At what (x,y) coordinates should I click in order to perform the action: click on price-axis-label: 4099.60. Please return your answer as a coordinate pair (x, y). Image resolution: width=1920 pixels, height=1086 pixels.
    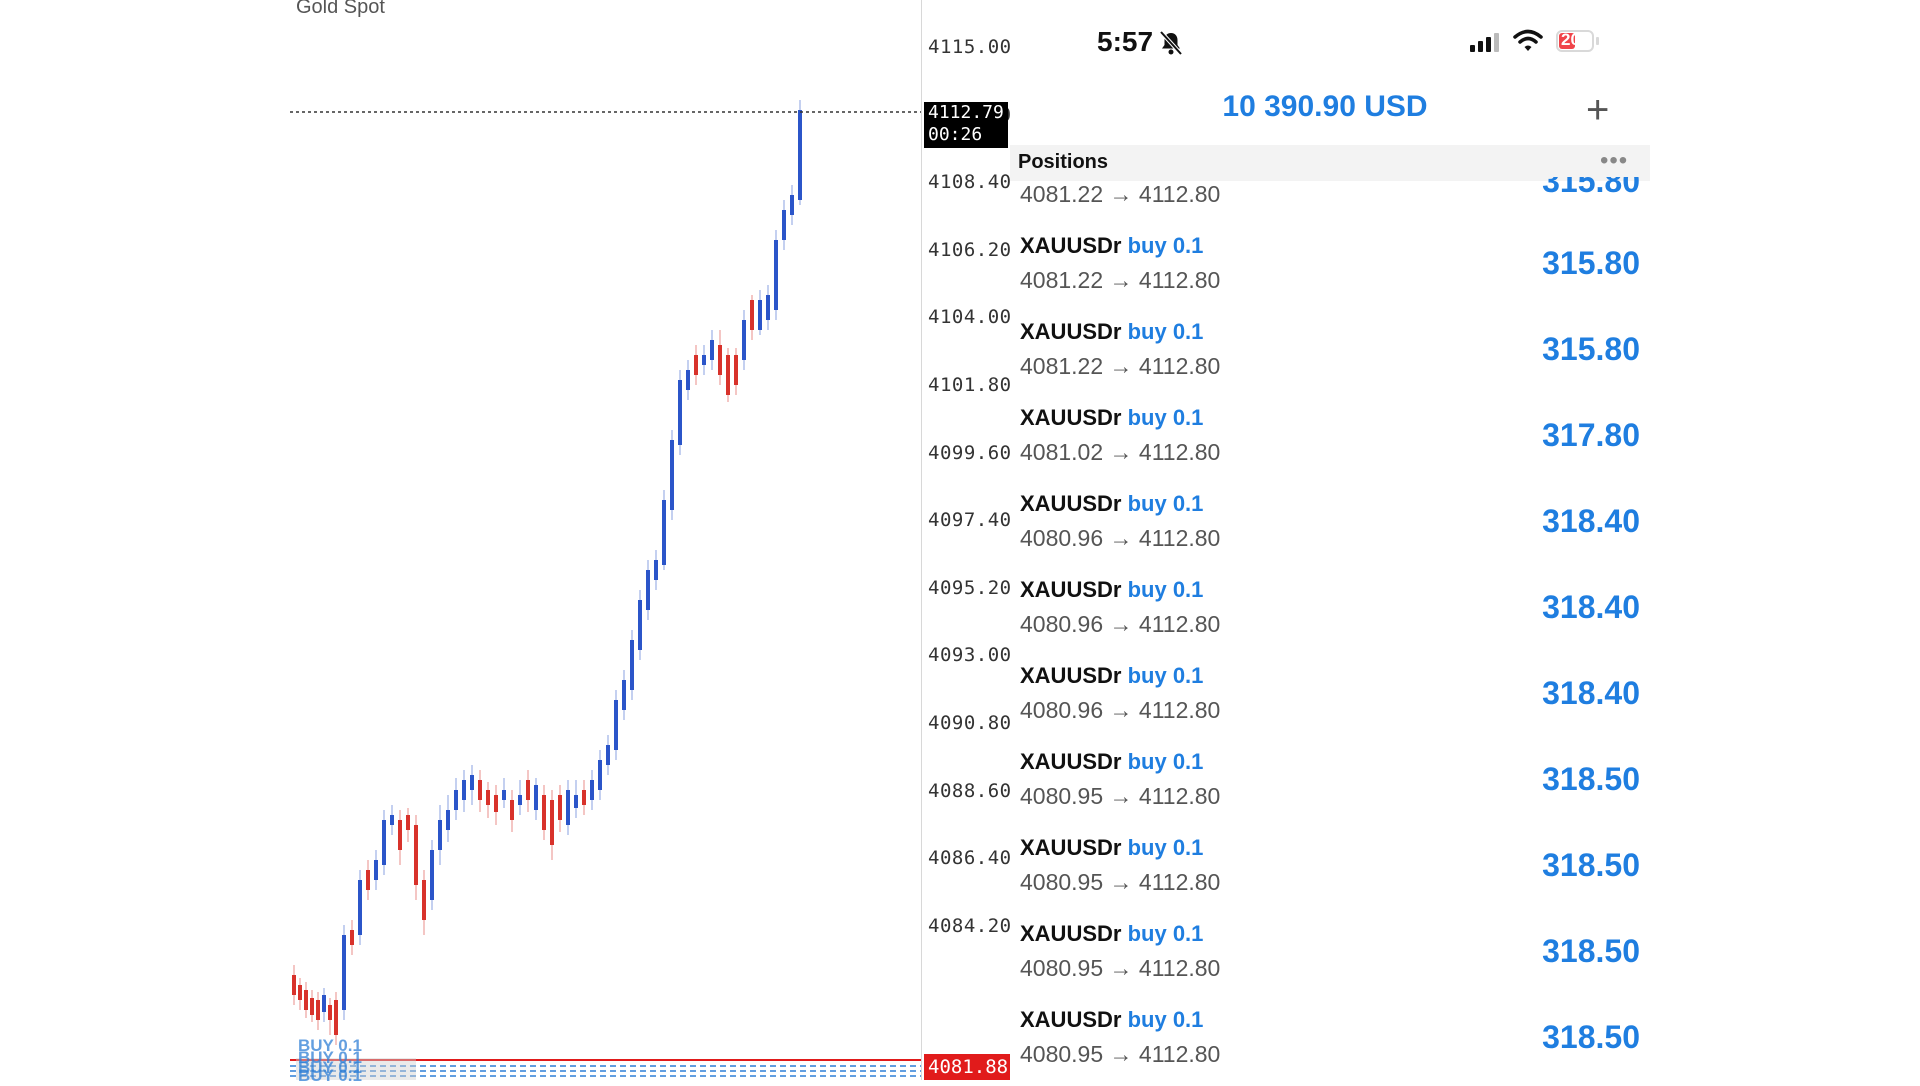
    Looking at the image, I should click on (970, 452).